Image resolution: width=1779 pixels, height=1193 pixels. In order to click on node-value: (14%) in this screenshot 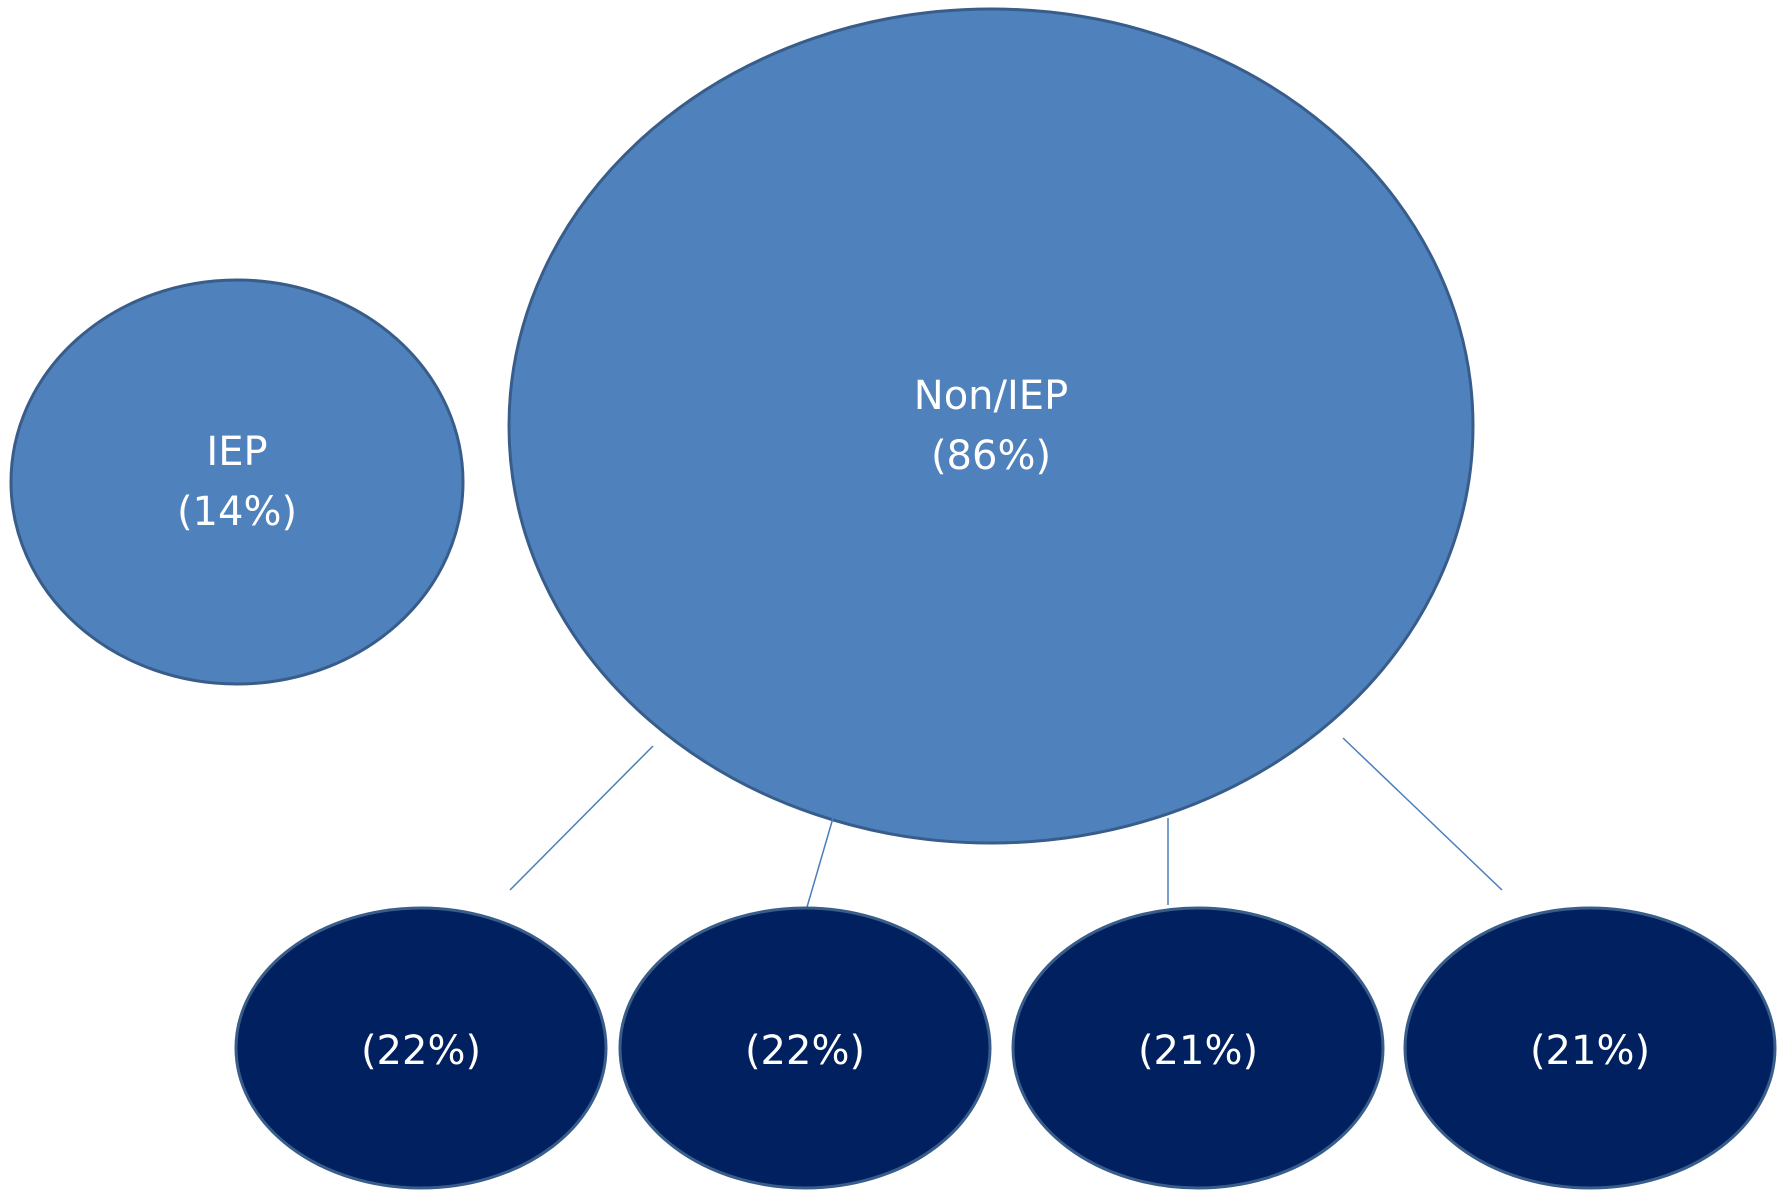, I will do `click(237, 512)`.